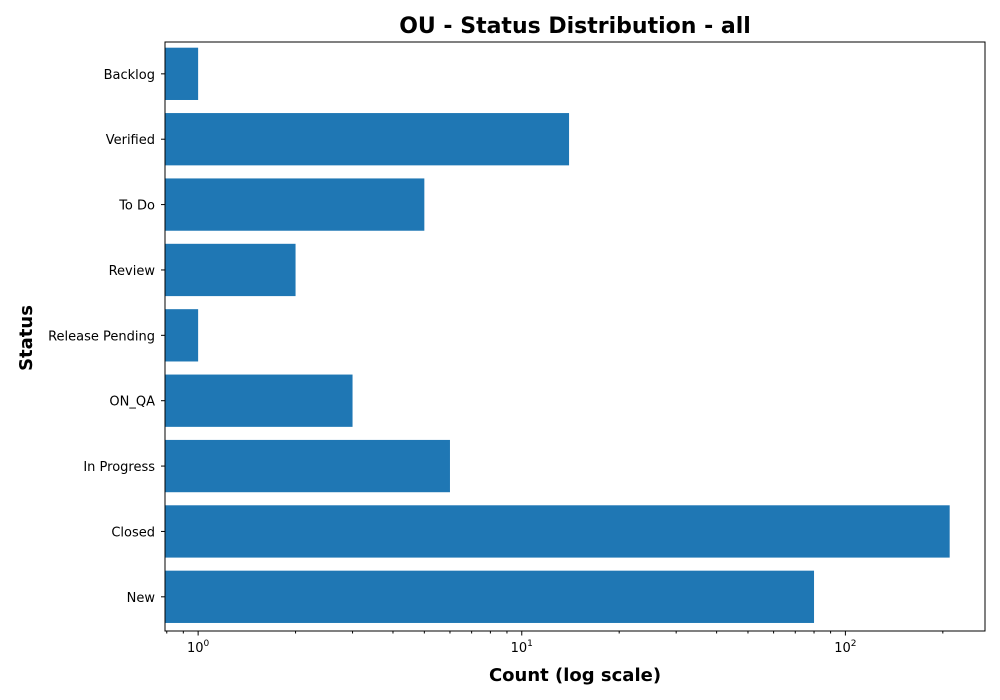 Image resolution: width=1000 pixels, height=700 pixels. Describe the element at coordinates (182, 73) in the screenshot. I see `bar-backlog` at that location.